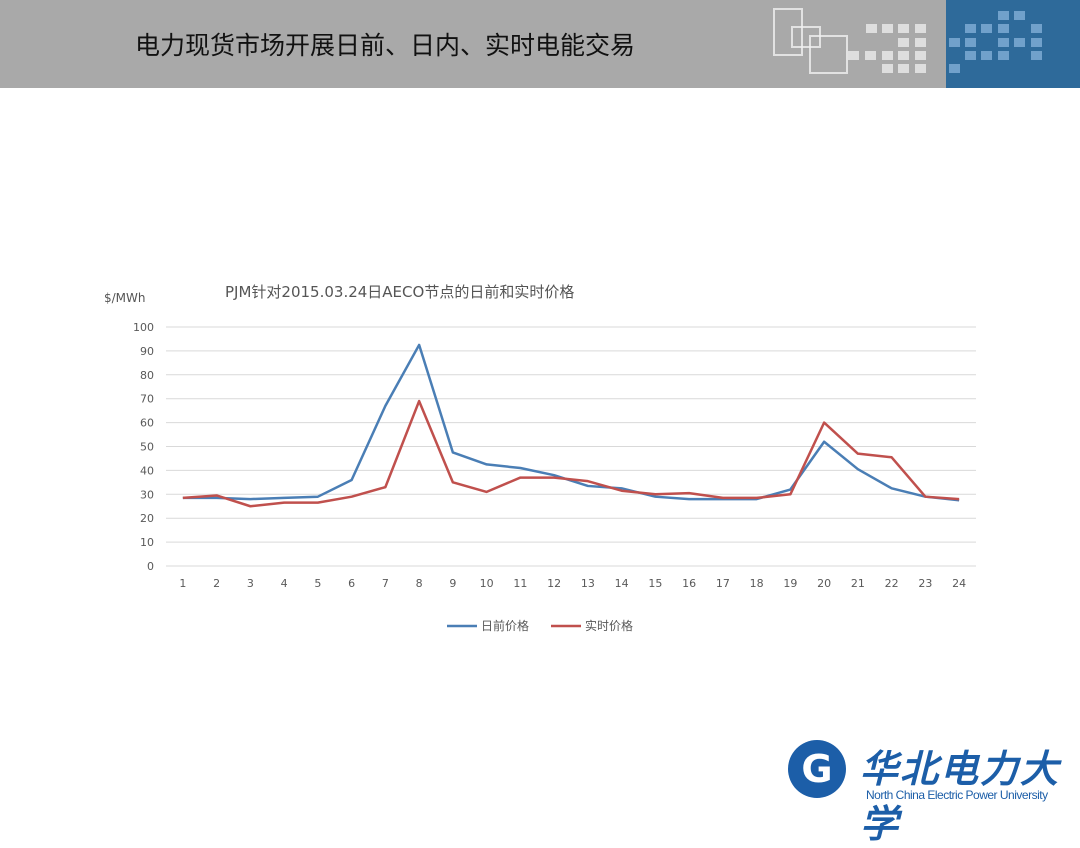 Image resolution: width=1080 pixels, height=848 pixels. What do you see at coordinates (520, 583) in the screenshot?
I see `x-tick-label: 11` at bounding box center [520, 583].